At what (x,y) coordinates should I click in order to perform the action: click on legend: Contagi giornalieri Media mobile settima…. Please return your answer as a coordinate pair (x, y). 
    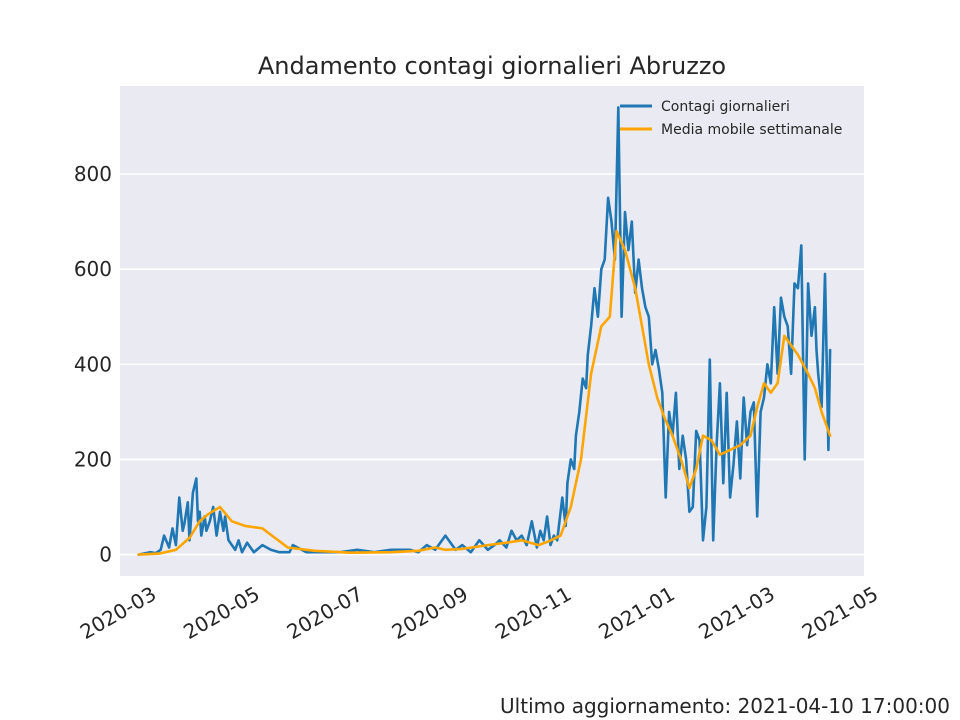
    Looking at the image, I should click on (731, 118).